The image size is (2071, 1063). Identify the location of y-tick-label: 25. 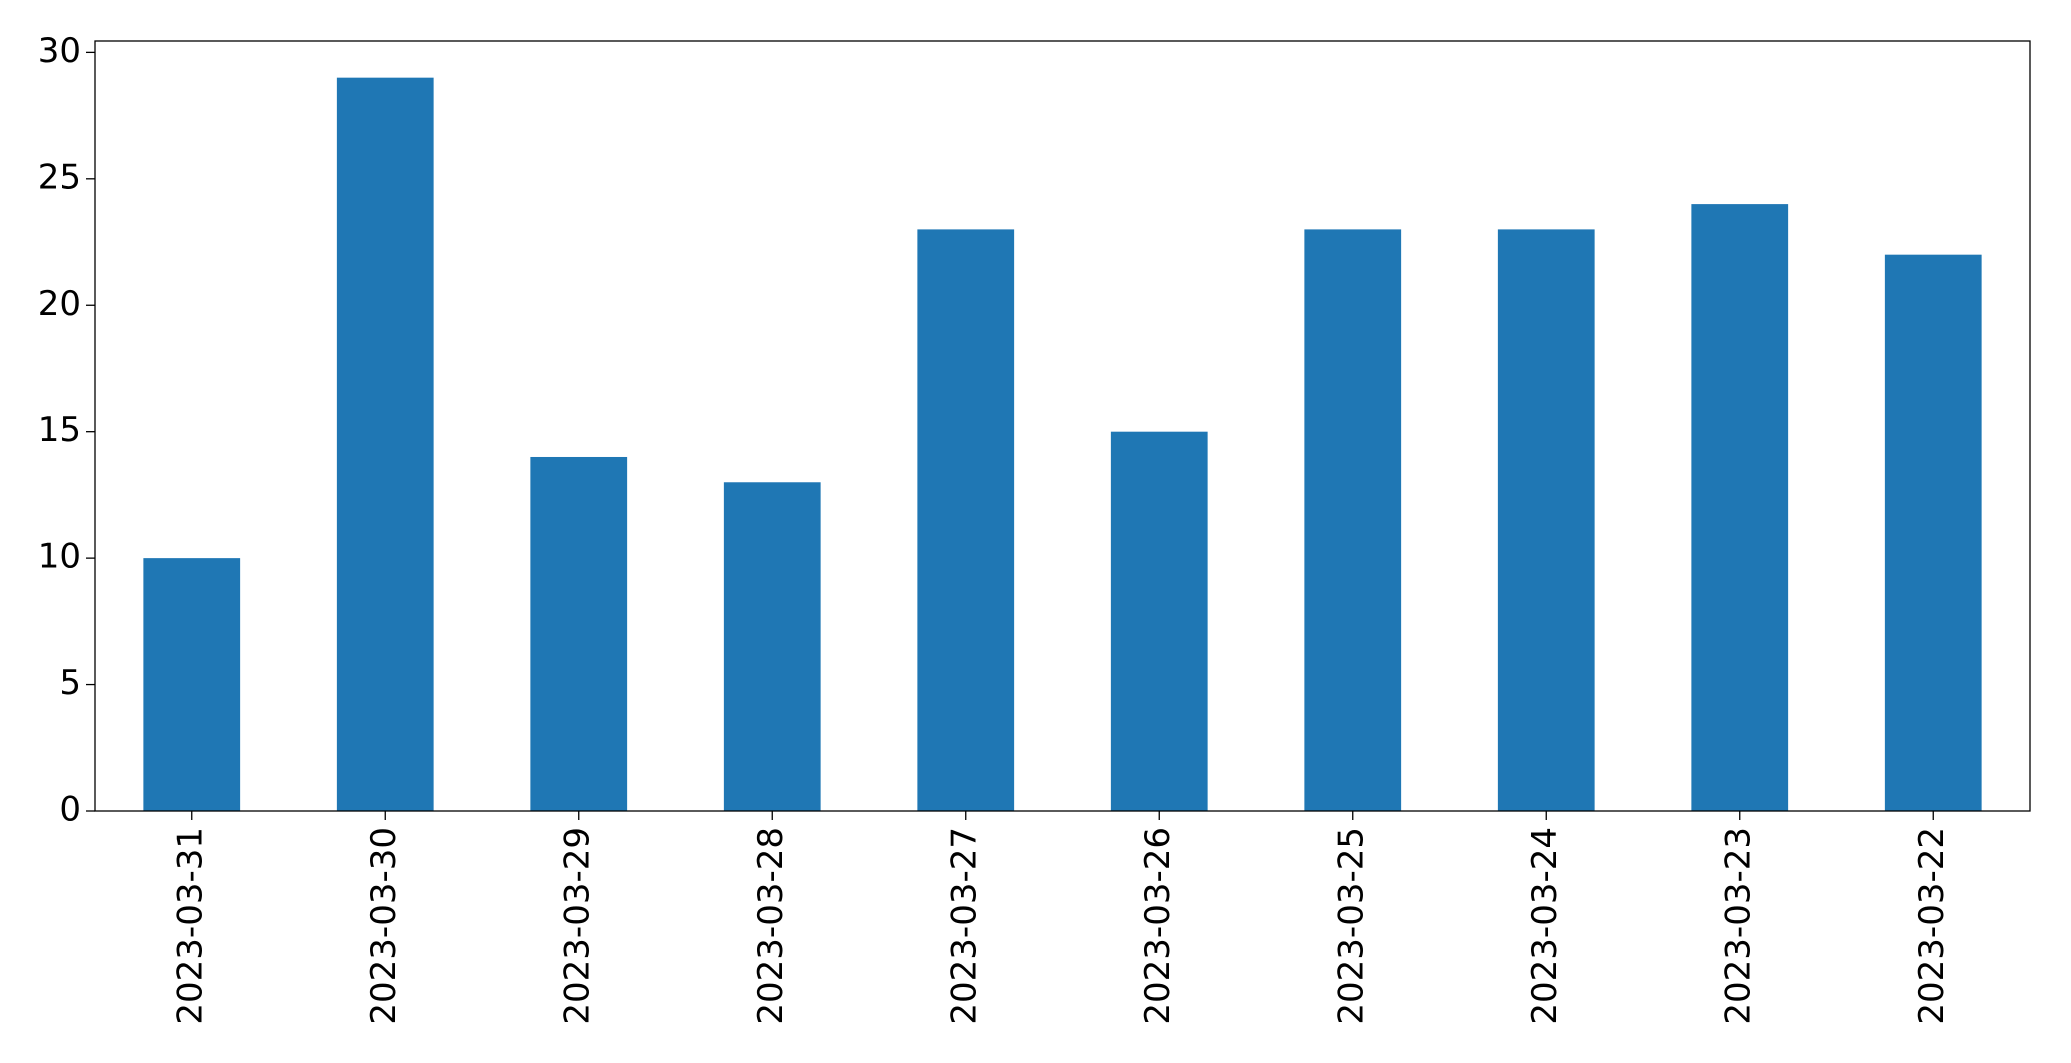
(59, 177).